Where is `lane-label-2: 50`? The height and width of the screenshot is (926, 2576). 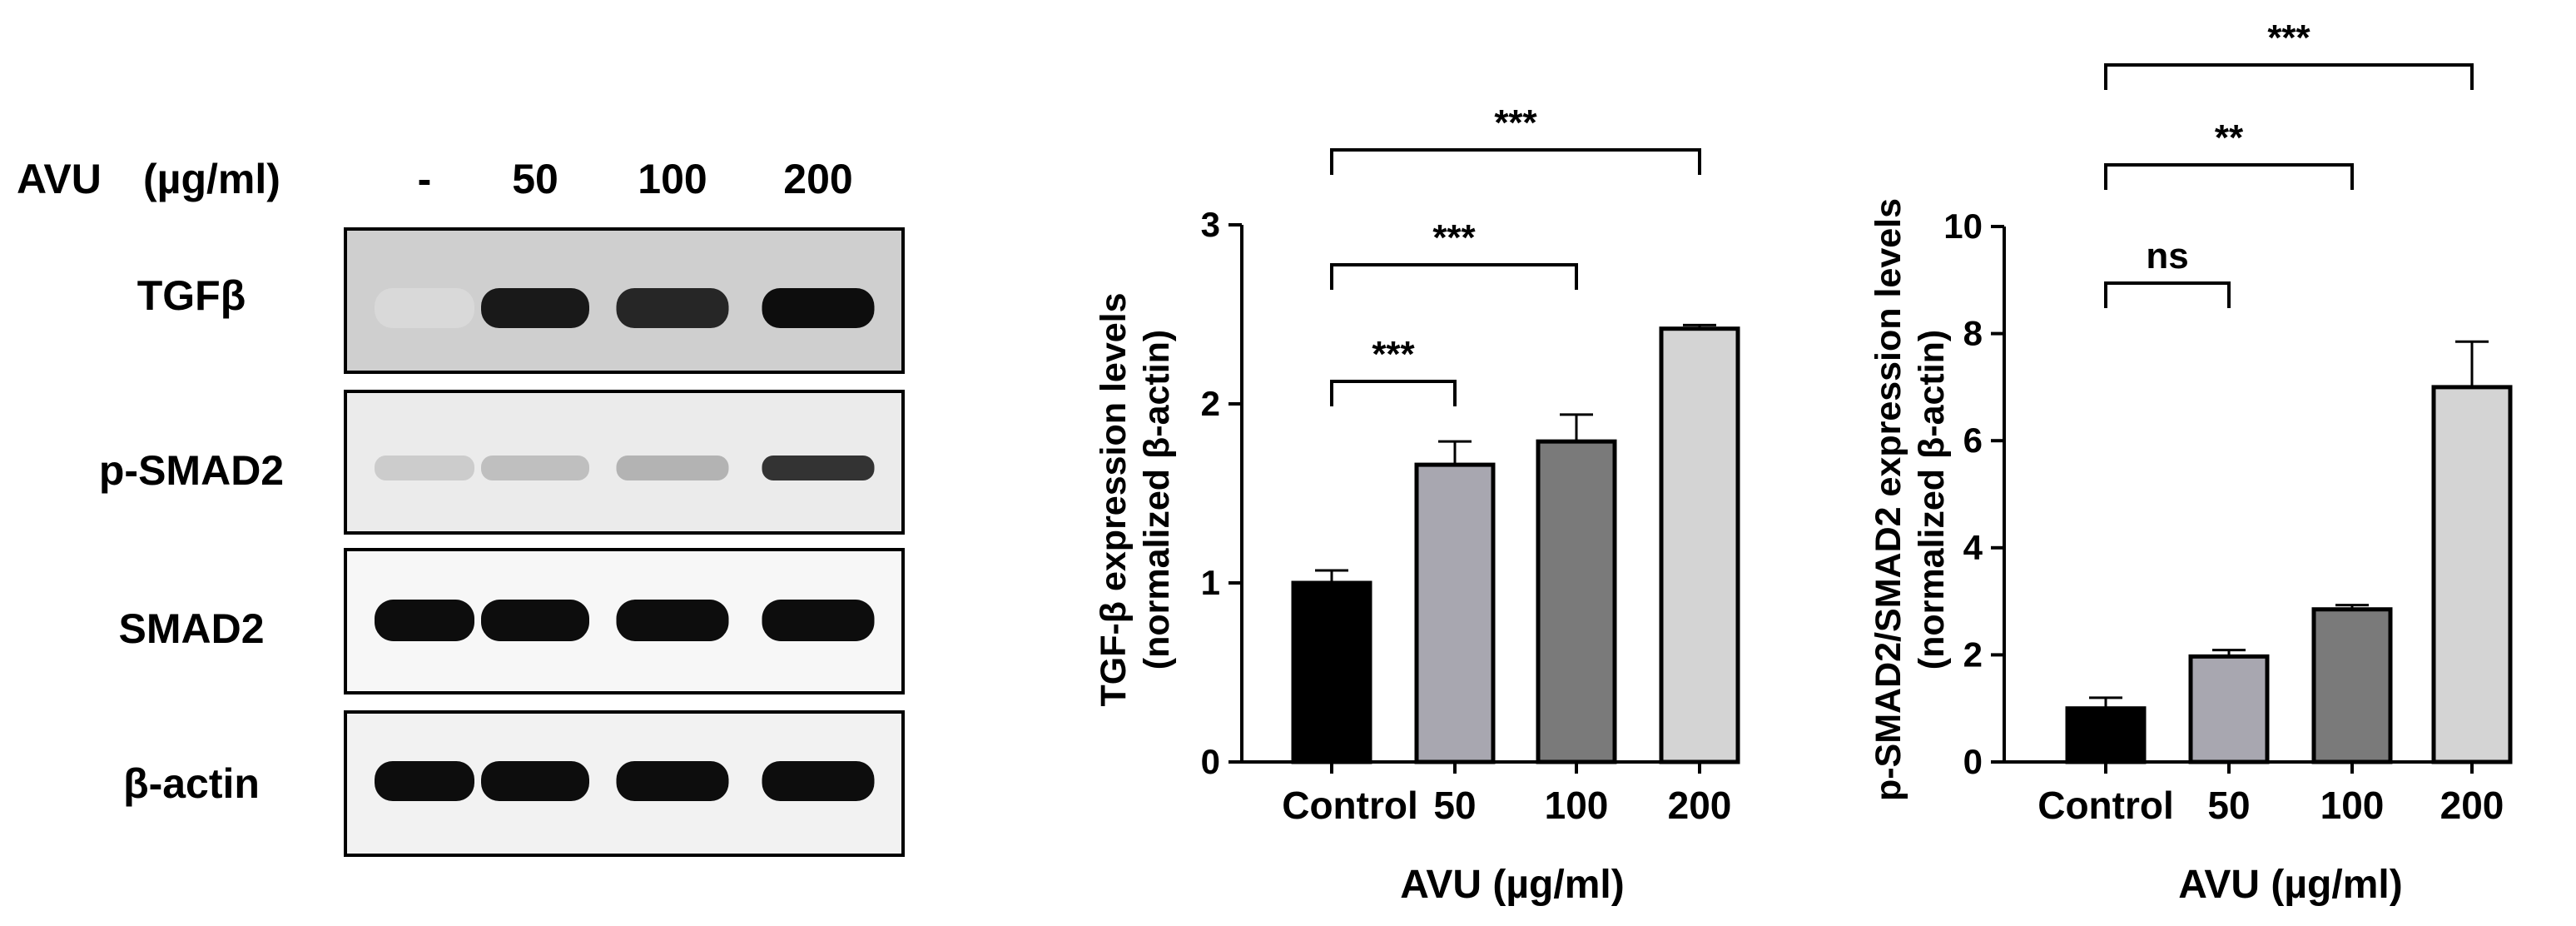 lane-label-2: 50 is located at coordinates (535, 179).